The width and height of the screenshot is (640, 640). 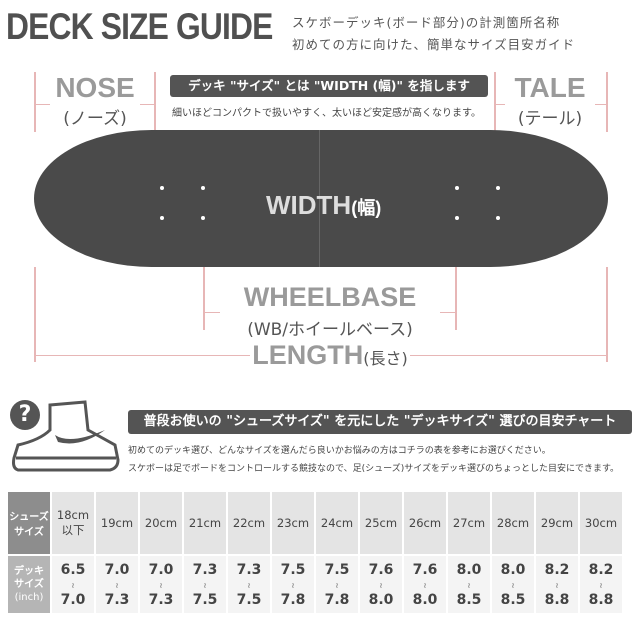 What do you see at coordinates (381, 523) in the screenshot?
I see `shoe-size-text: 25cm` at bounding box center [381, 523].